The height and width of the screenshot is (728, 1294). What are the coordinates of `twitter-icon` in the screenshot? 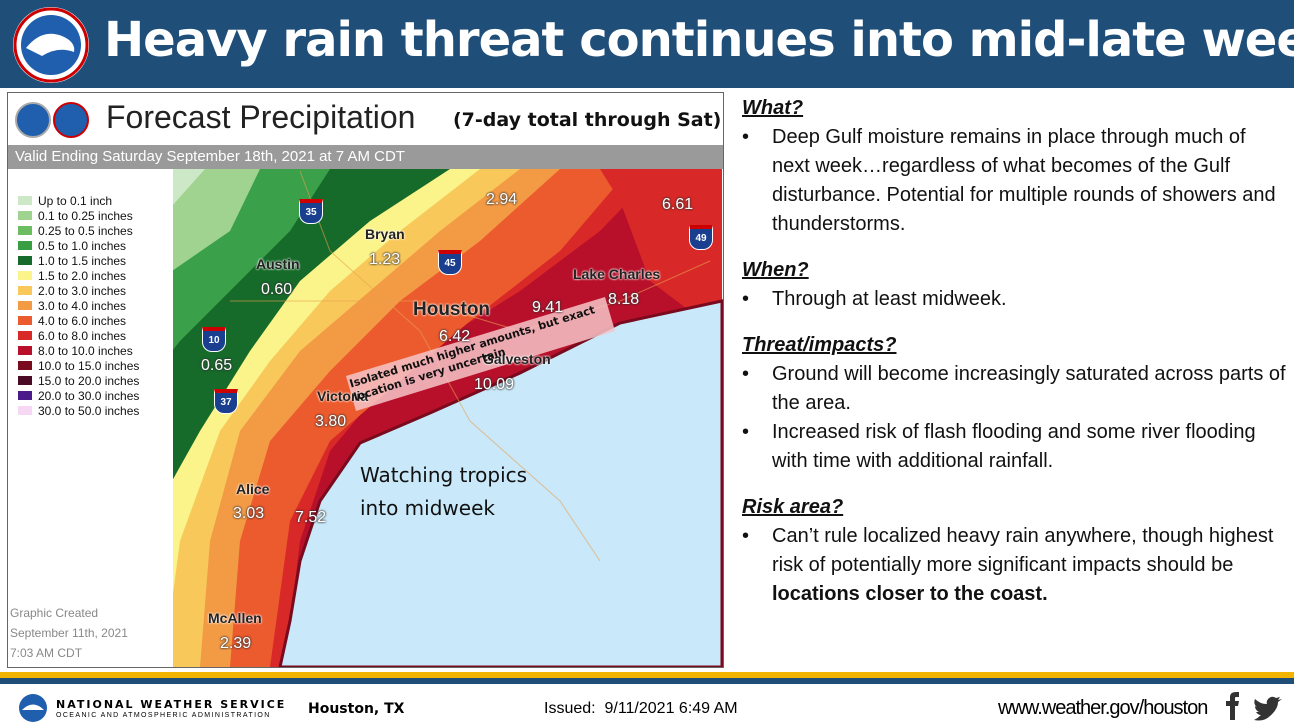 It's located at (1268, 708).